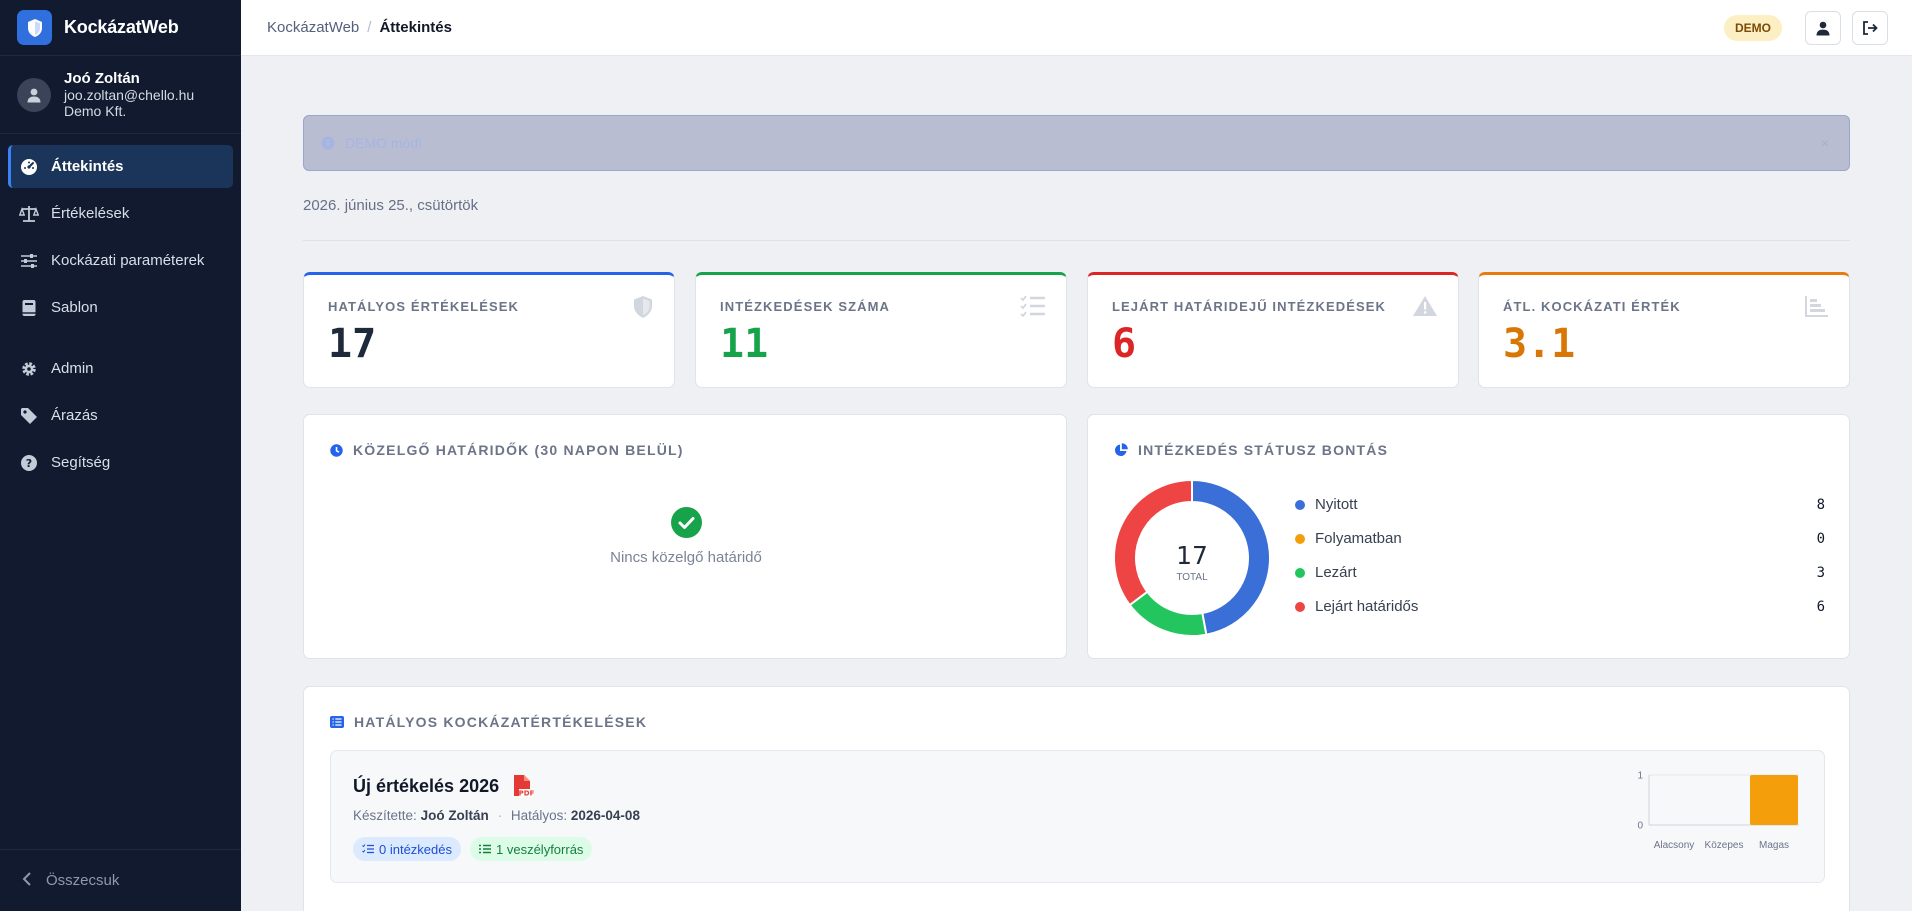 This screenshot has width=1912, height=911. What do you see at coordinates (1640, 826) in the screenshot?
I see `y-tick-label: 0` at bounding box center [1640, 826].